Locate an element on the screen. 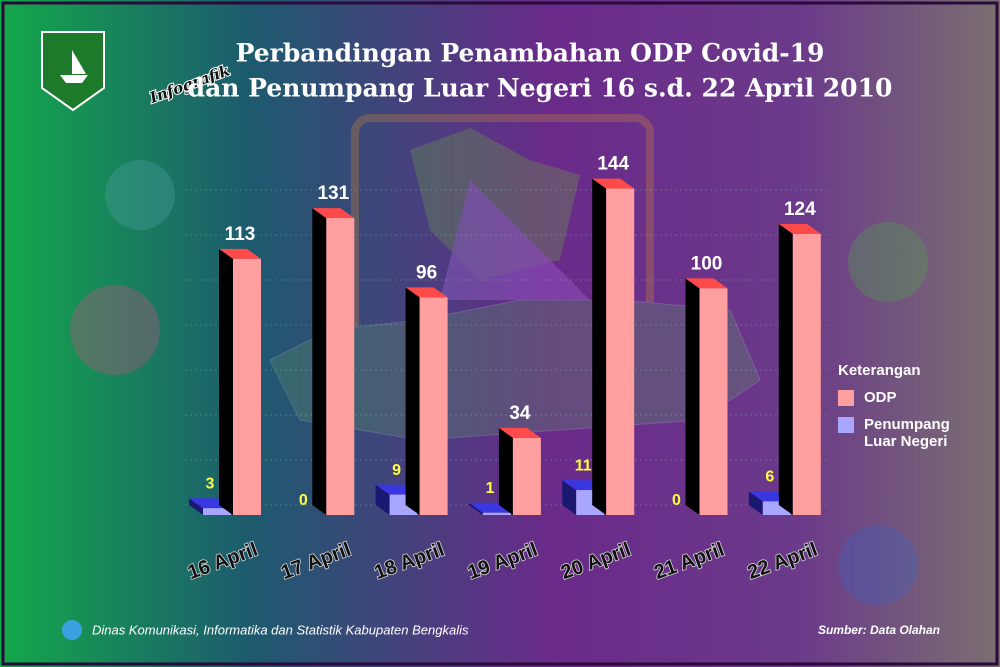 The height and width of the screenshot is (667, 1000). value-label: 124 is located at coordinates (800, 209).